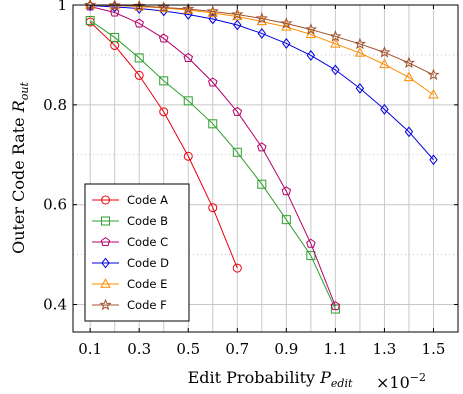 Image resolution: width=463 pixels, height=394 pixels. I want to click on x-axis-multiplier: ×10⁻², so click(401, 381).